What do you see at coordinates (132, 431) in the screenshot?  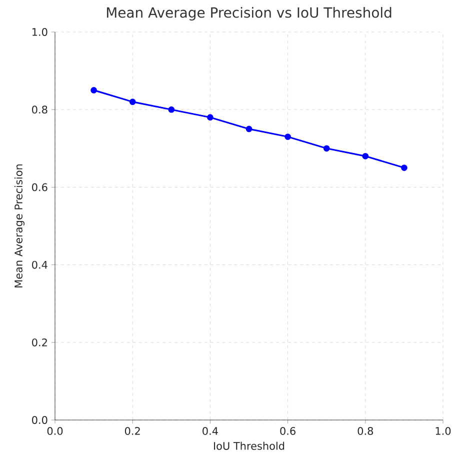 I see `x-tick-label: 0.2` at bounding box center [132, 431].